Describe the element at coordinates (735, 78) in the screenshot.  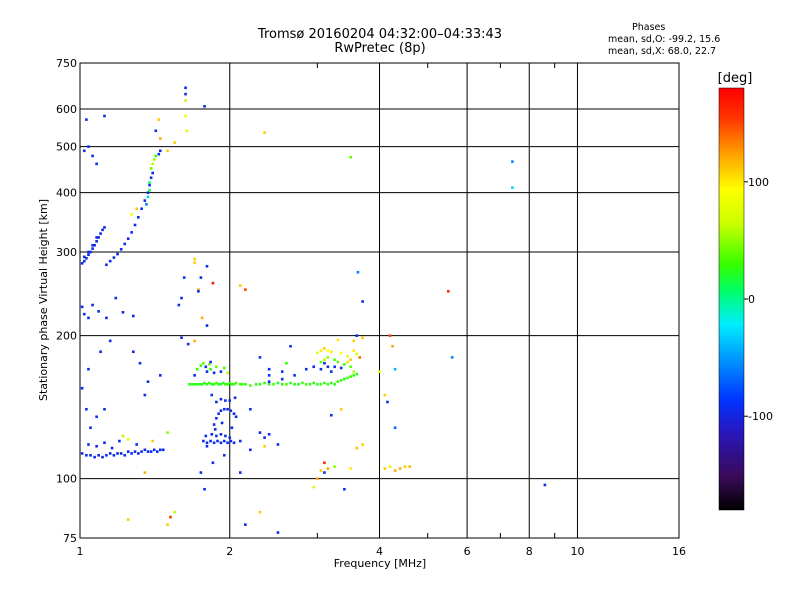
I see `colorbar-label: [deg]` at that location.